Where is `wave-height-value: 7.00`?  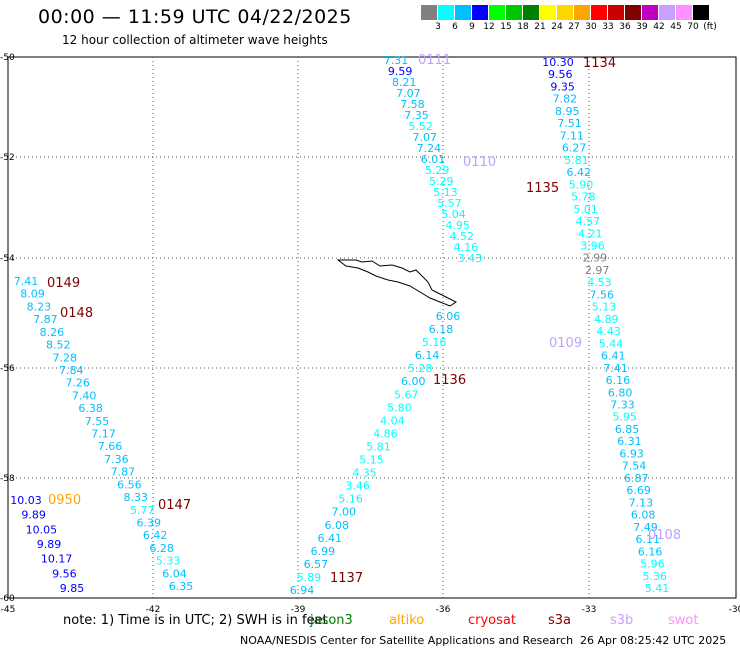
wave-height-value: 7.00 is located at coordinates (343, 512).